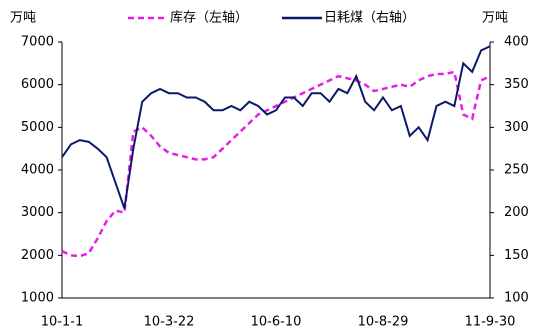 This screenshot has width=534, height=335. I want to click on x-tick-label: 11-9-30, so click(490, 322).